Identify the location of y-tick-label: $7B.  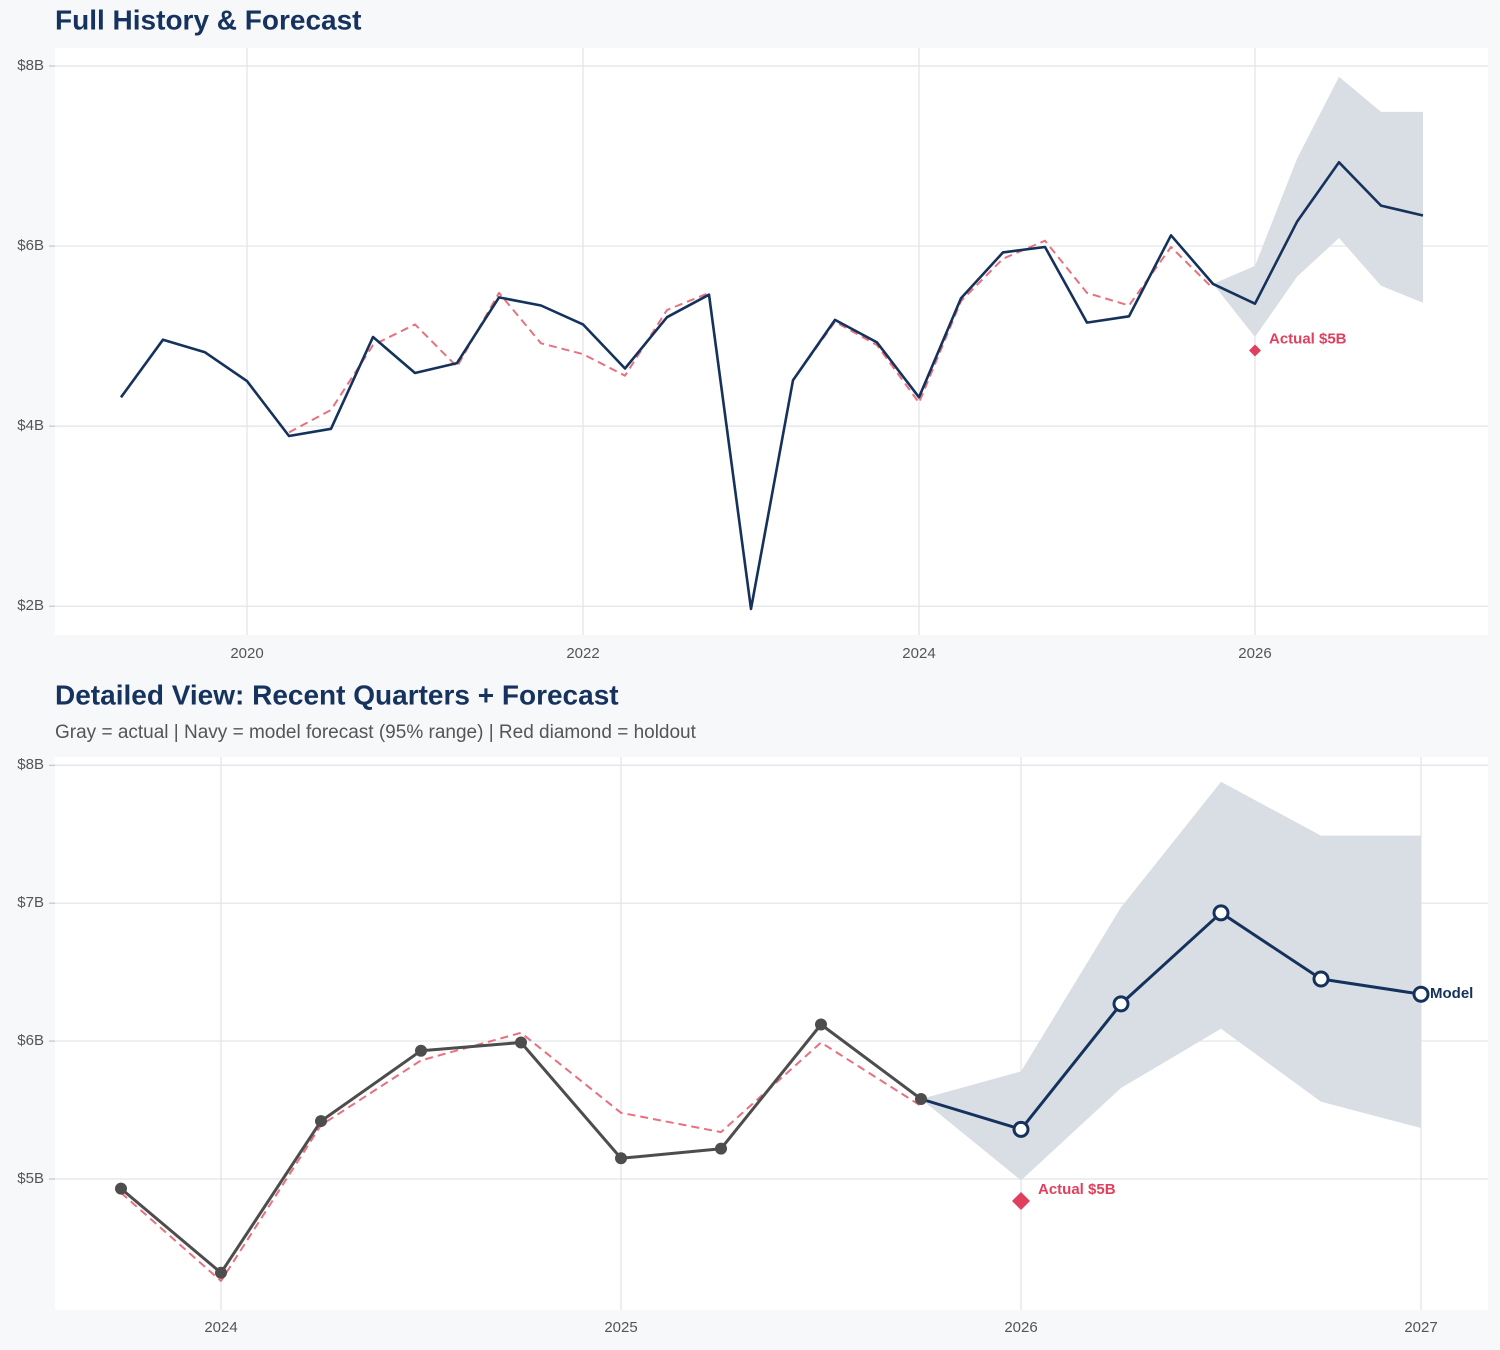
(30, 902).